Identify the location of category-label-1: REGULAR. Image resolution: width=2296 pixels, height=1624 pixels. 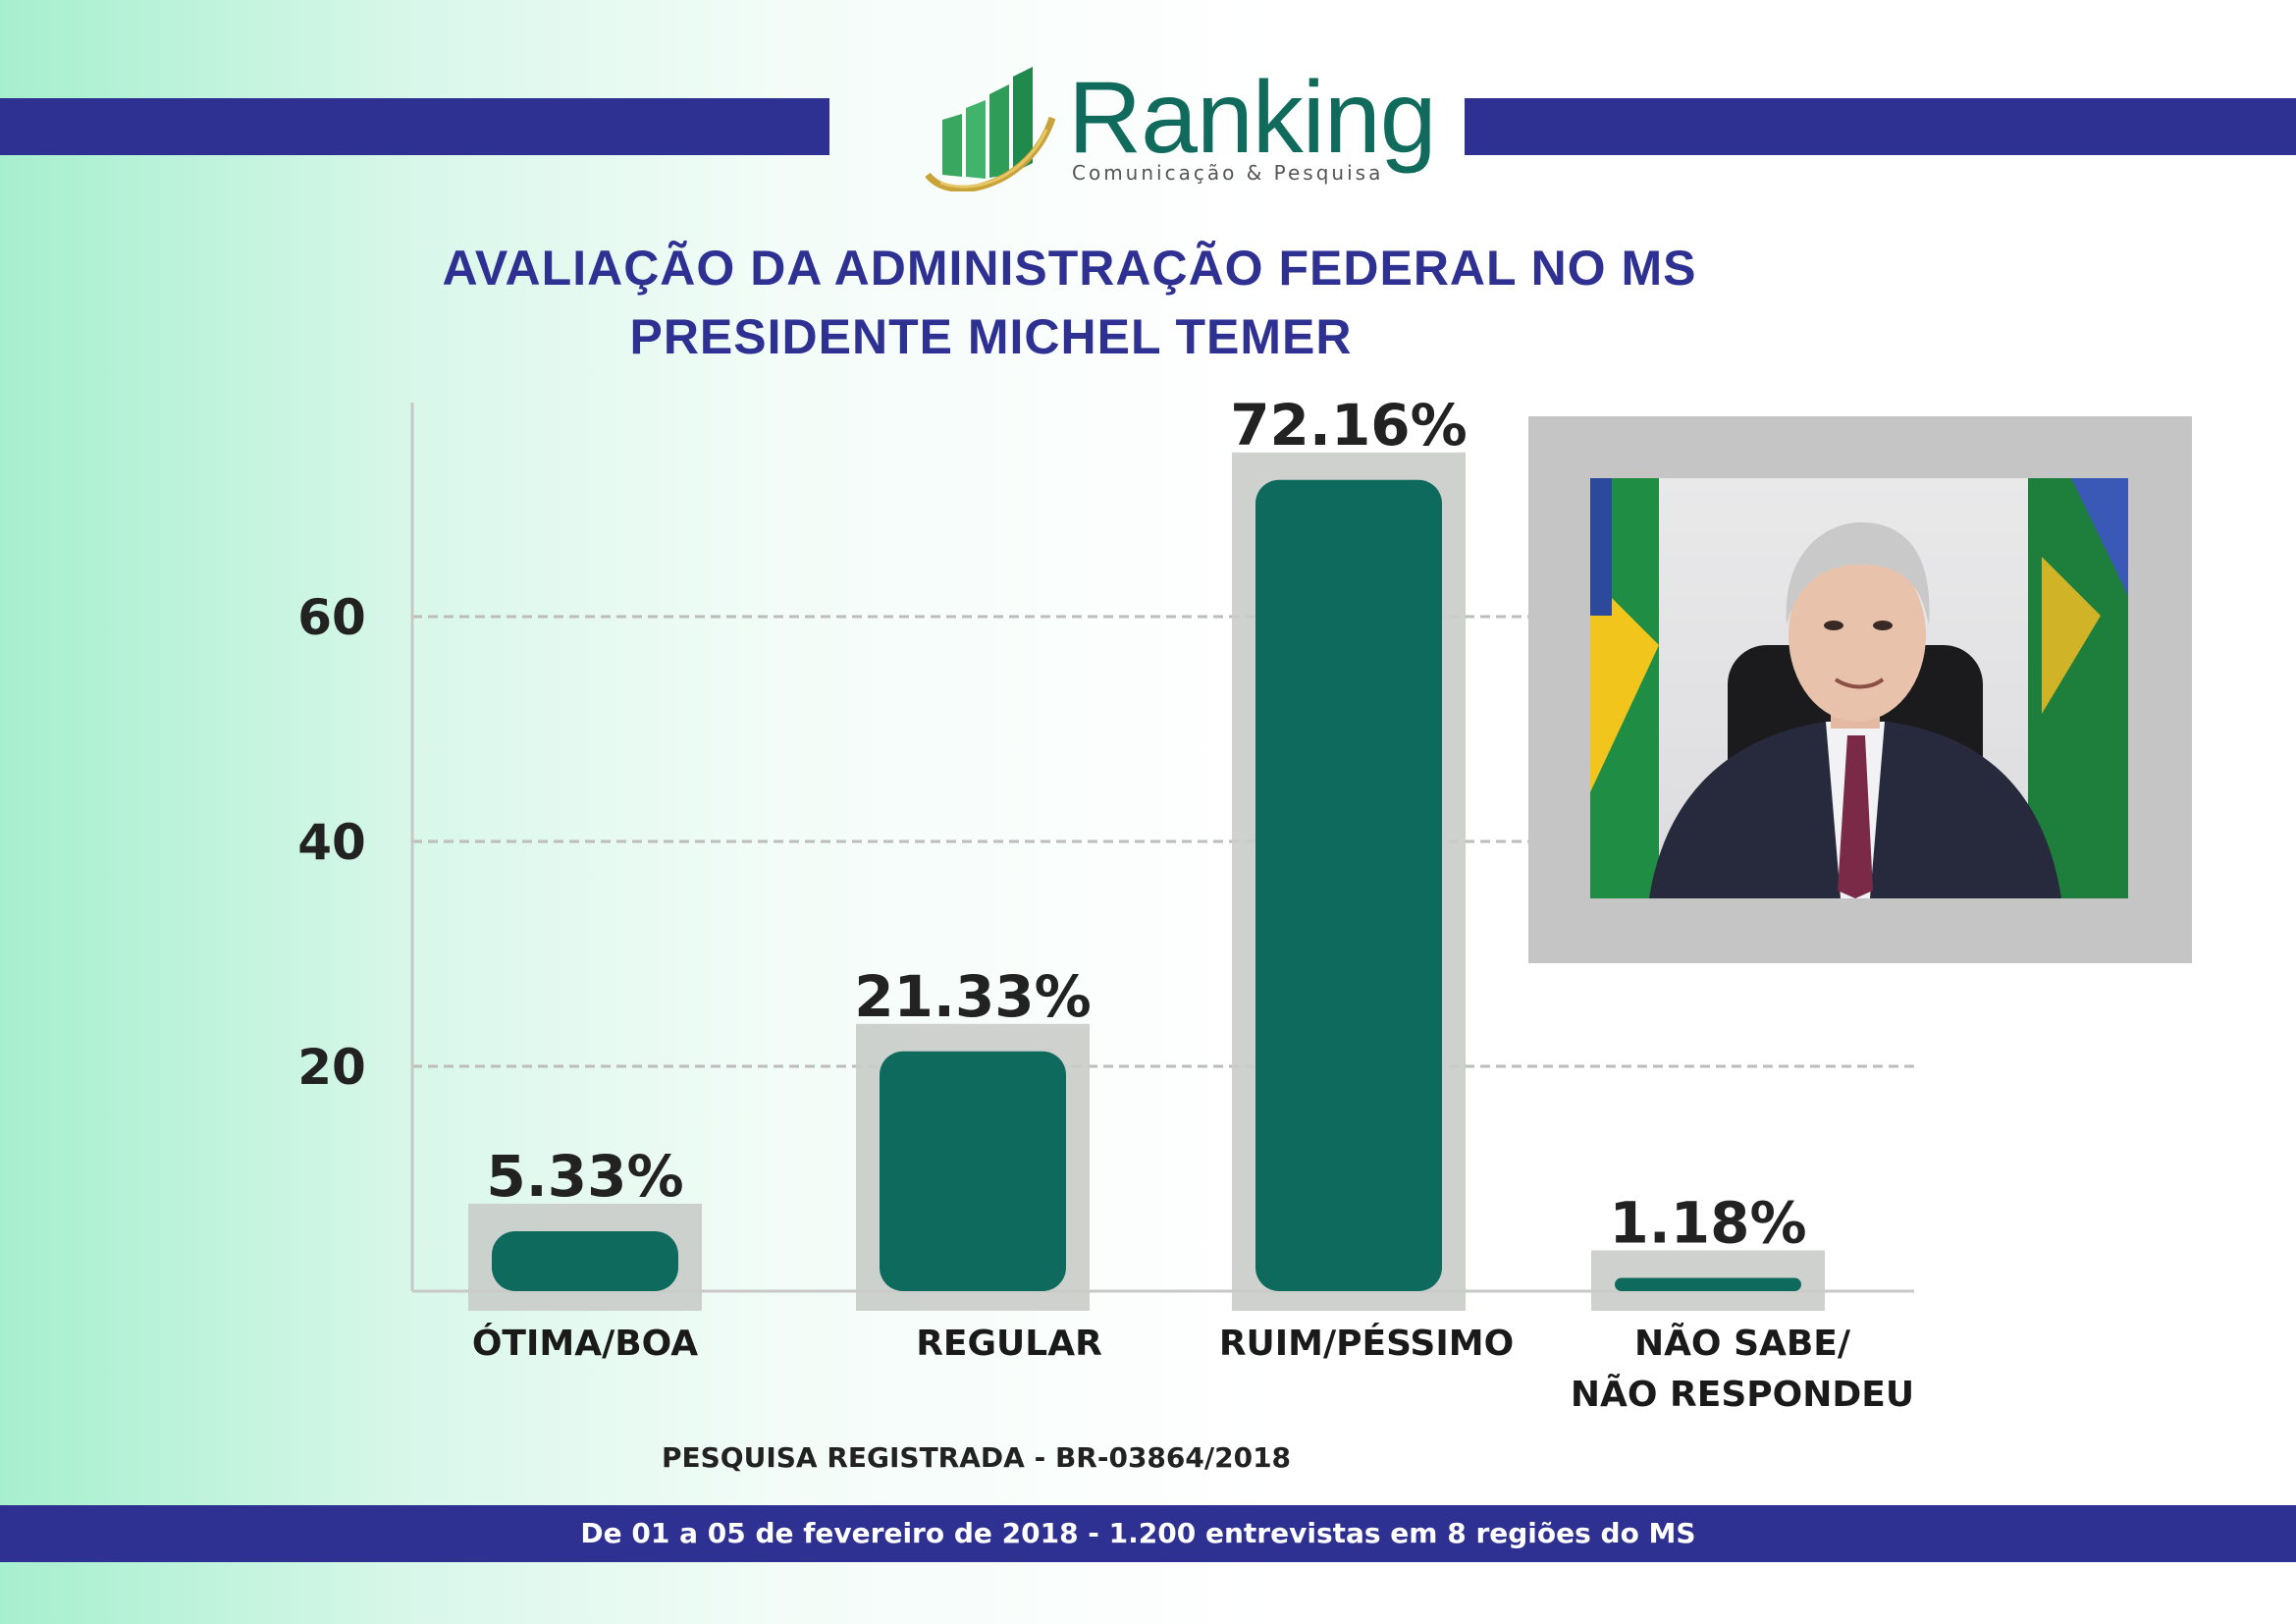
(1009, 1344).